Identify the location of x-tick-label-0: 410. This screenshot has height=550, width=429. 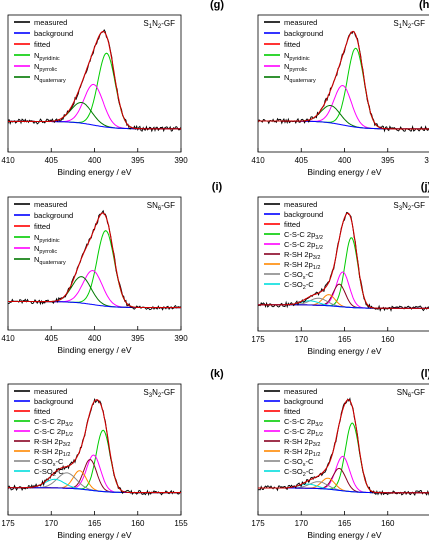
(8, 338).